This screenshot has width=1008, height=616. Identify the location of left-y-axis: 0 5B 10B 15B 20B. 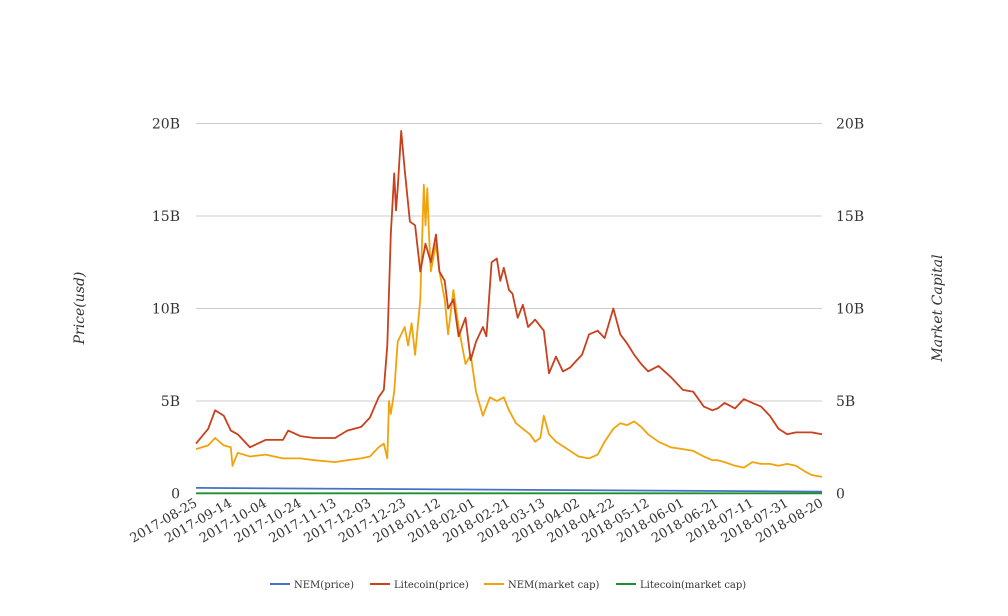
(166, 310).